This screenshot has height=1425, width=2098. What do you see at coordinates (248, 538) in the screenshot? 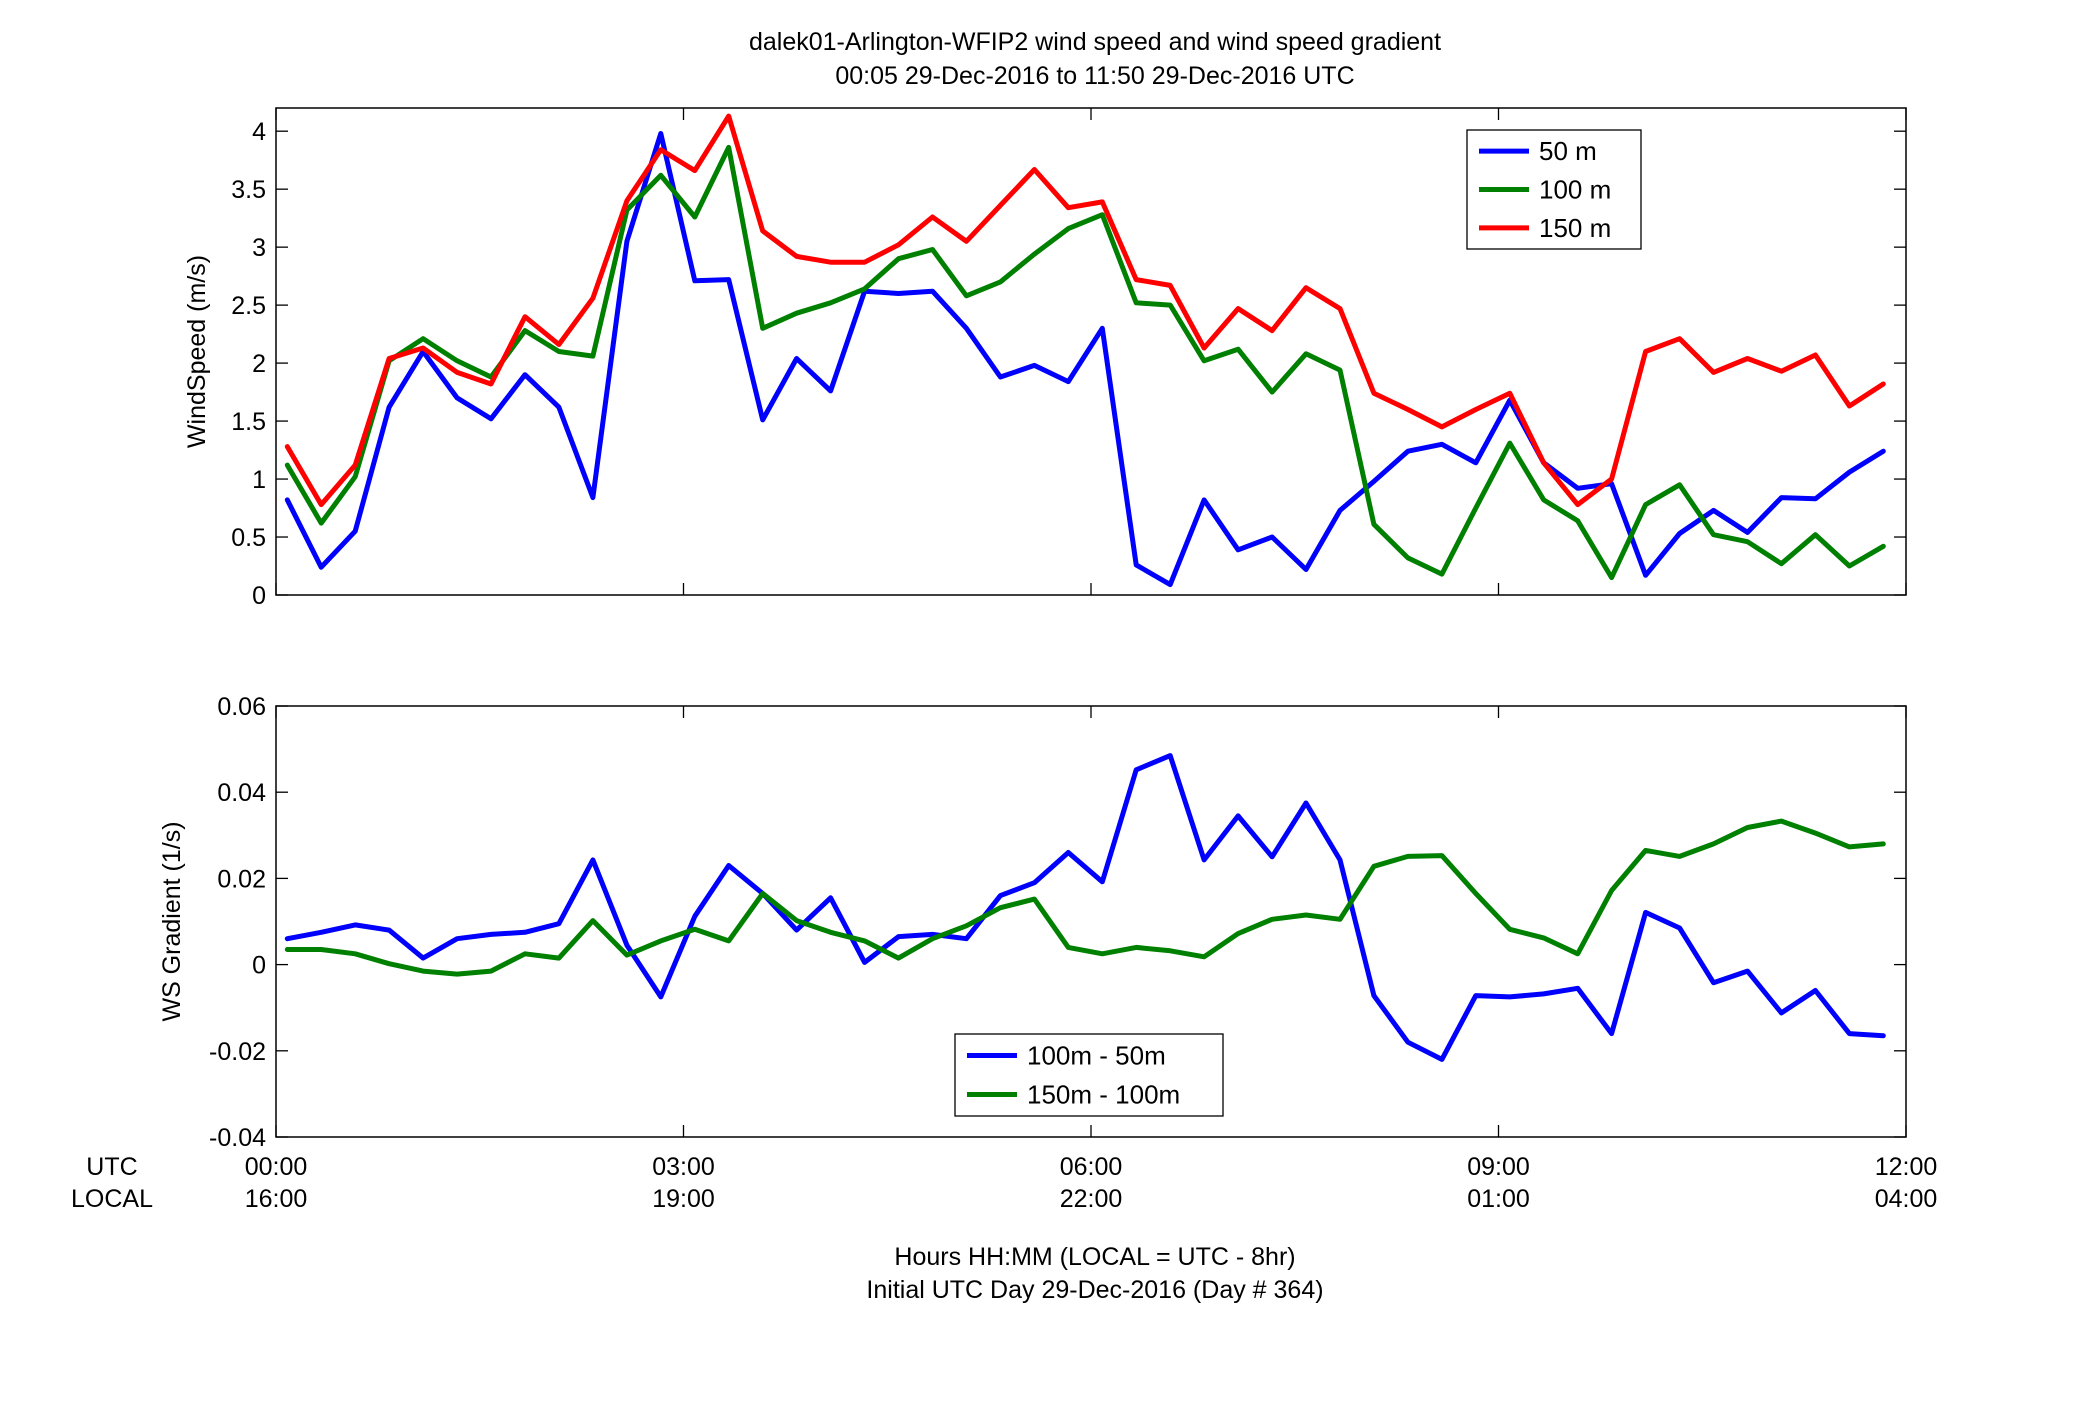
I see `y-tick-label: 0.5` at bounding box center [248, 538].